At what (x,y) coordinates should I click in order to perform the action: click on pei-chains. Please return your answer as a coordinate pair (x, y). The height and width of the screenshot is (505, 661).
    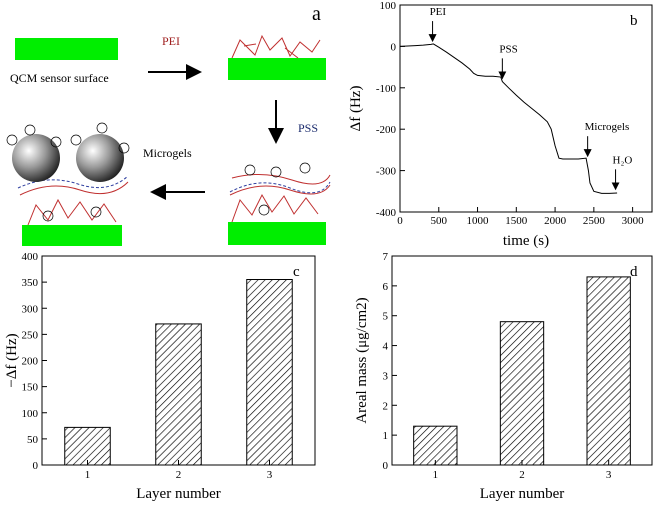
    Looking at the image, I should click on (276, 46).